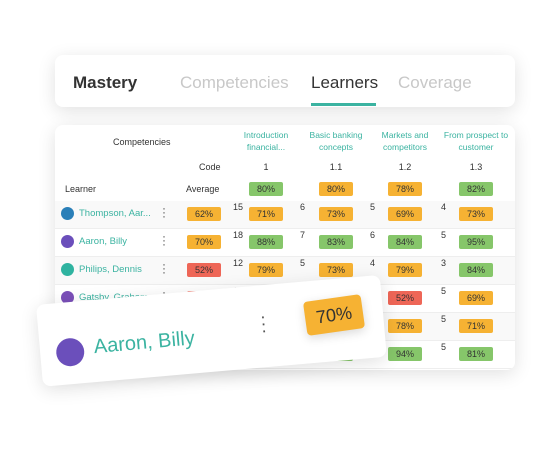  What do you see at coordinates (204, 270) in the screenshot?
I see `learner-average-badge: 52%` at bounding box center [204, 270].